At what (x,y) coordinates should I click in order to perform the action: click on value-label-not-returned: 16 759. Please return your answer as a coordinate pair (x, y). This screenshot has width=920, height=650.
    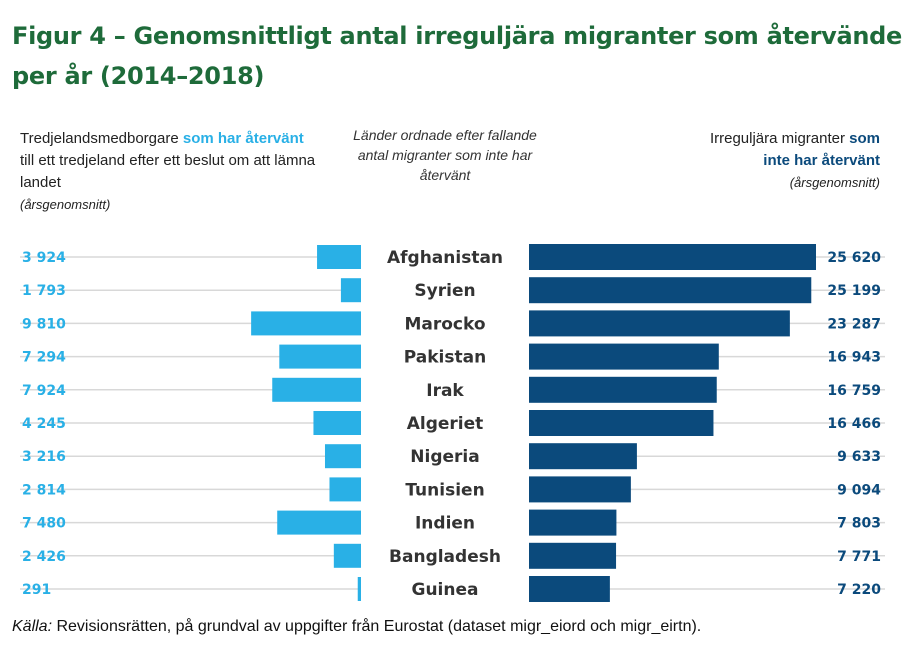
    Looking at the image, I should click on (854, 391).